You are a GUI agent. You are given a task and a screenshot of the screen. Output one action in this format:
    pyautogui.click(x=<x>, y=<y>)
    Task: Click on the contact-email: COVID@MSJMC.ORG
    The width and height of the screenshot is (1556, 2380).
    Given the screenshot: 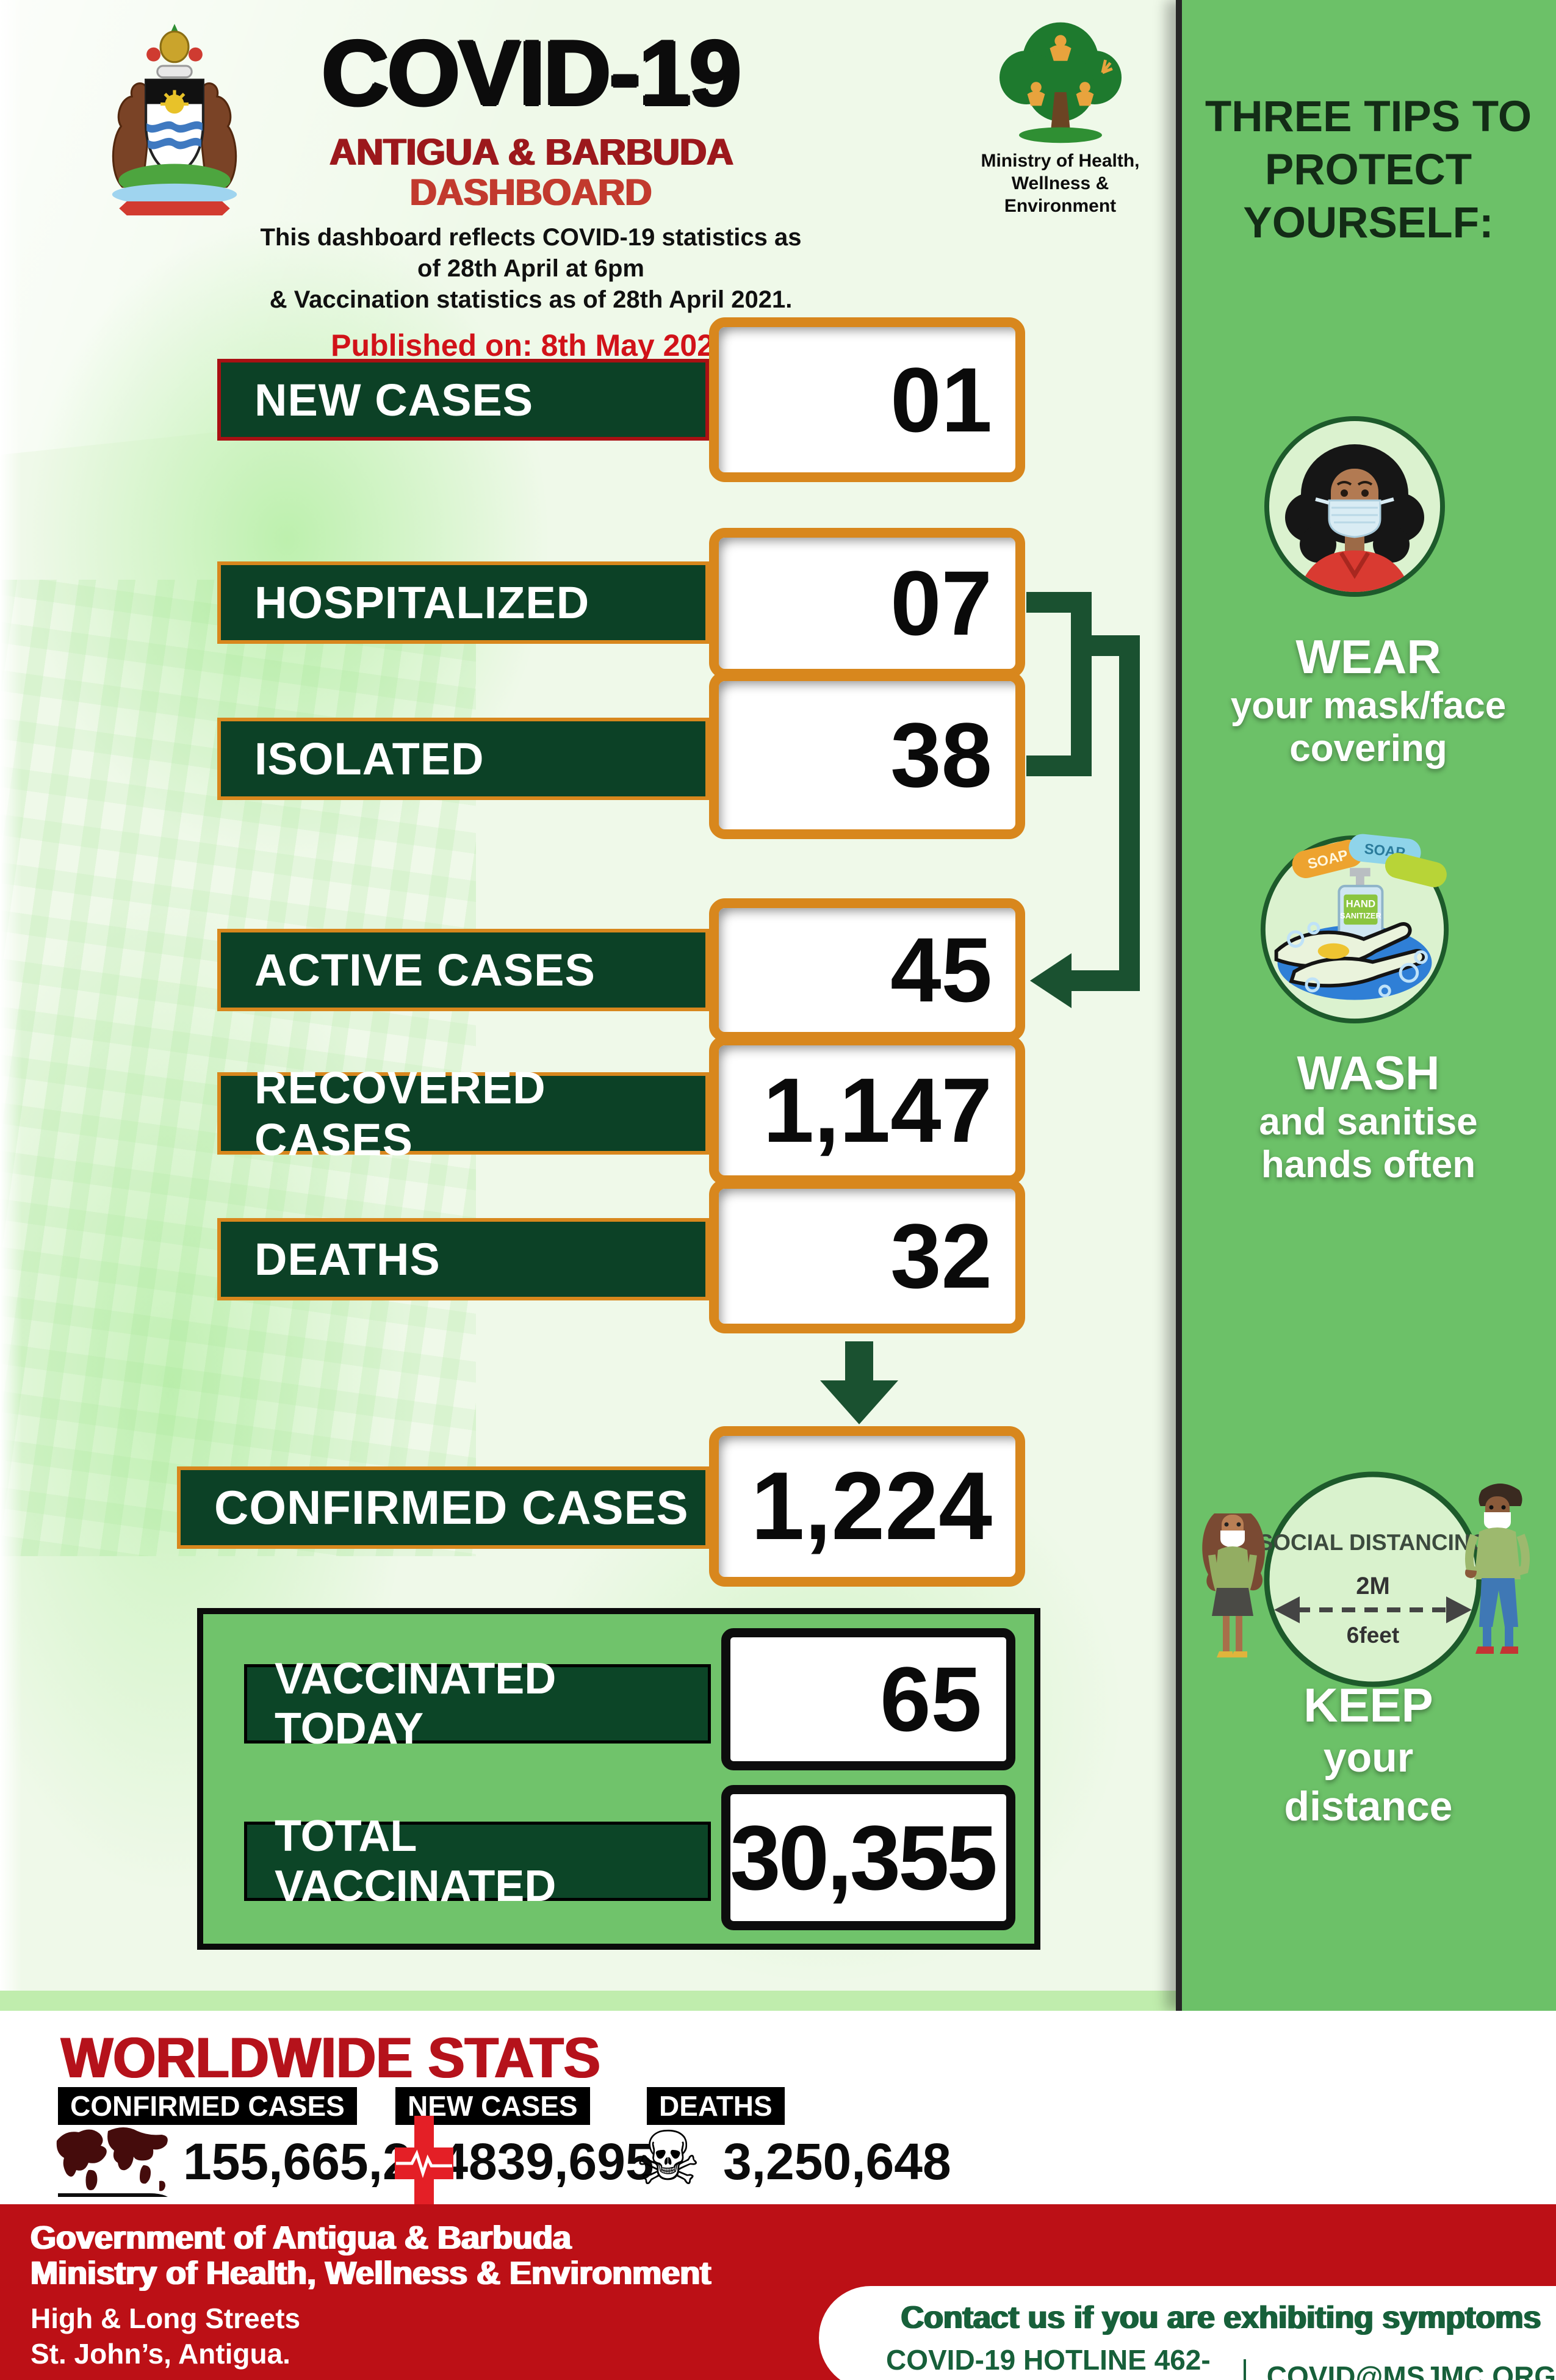 What is the action you would take?
    pyautogui.click(x=1411, y=2370)
    